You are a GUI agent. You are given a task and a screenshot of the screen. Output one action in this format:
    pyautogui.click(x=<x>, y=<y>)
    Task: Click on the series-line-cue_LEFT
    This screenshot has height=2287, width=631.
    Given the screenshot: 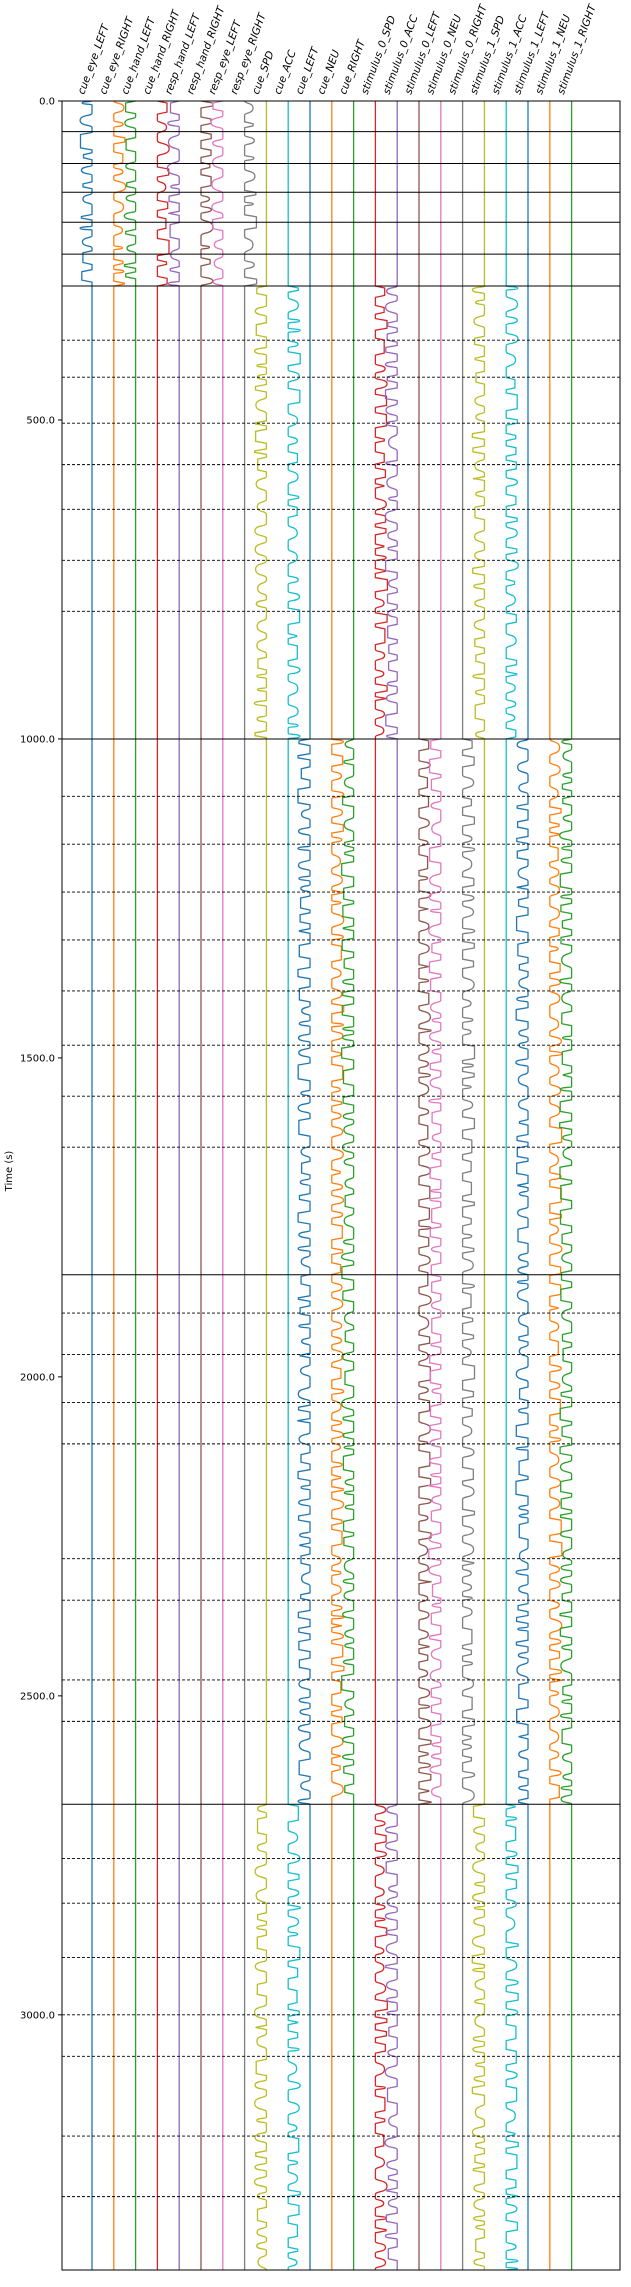 What is the action you would take?
    pyautogui.click(x=304, y=1185)
    